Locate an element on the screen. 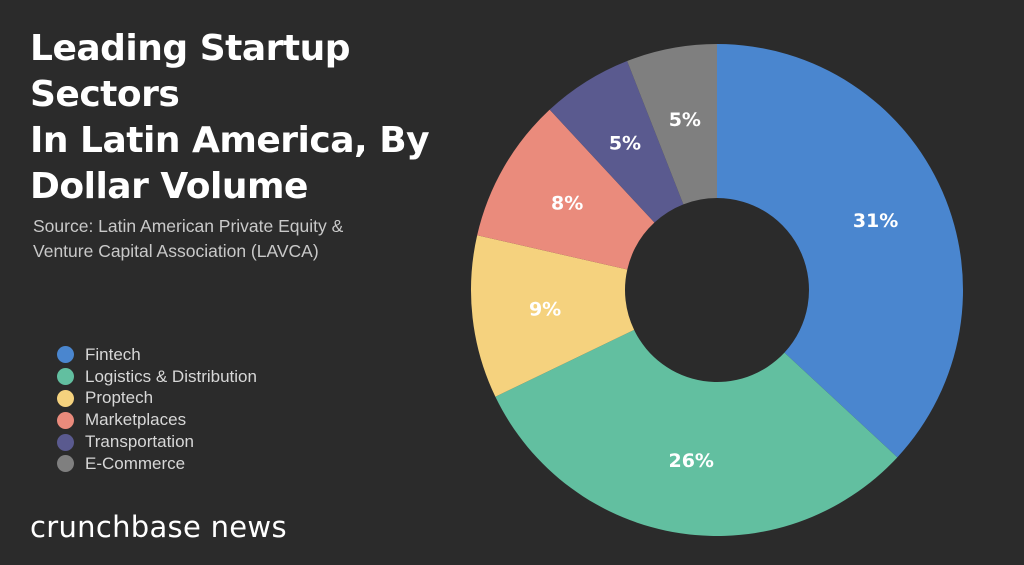  legend-label: Proptech is located at coordinates (119, 398).